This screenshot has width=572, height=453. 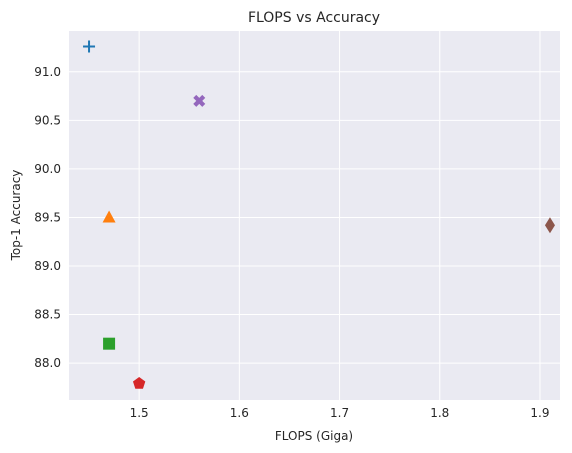 What do you see at coordinates (439, 413) in the screenshot?
I see `x-tick-label: 1.8` at bounding box center [439, 413].